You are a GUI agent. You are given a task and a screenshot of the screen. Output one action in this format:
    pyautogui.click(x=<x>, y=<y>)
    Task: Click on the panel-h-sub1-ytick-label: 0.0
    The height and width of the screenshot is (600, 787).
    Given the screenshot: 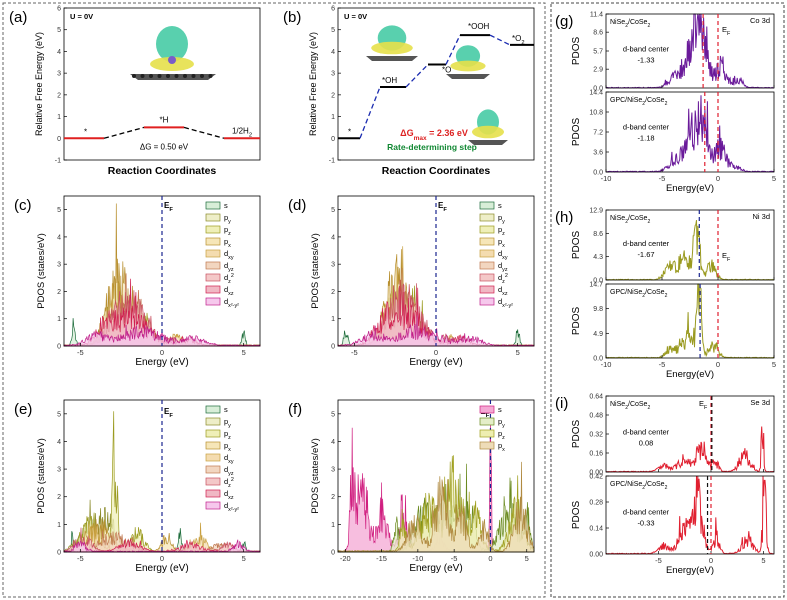 What is the action you would take?
    pyautogui.click(x=598, y=359)
    